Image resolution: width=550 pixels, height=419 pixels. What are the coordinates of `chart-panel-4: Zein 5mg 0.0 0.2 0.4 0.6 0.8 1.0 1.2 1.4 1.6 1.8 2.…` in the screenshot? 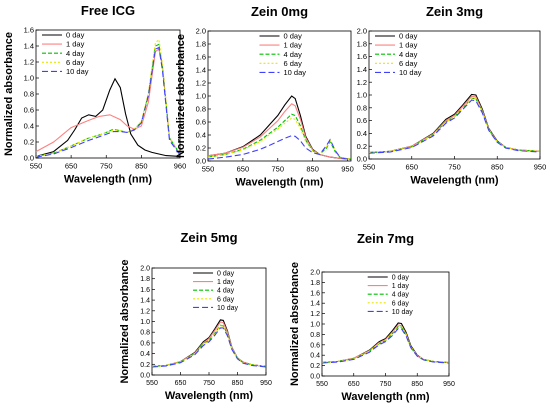 It's located at (195, 316).